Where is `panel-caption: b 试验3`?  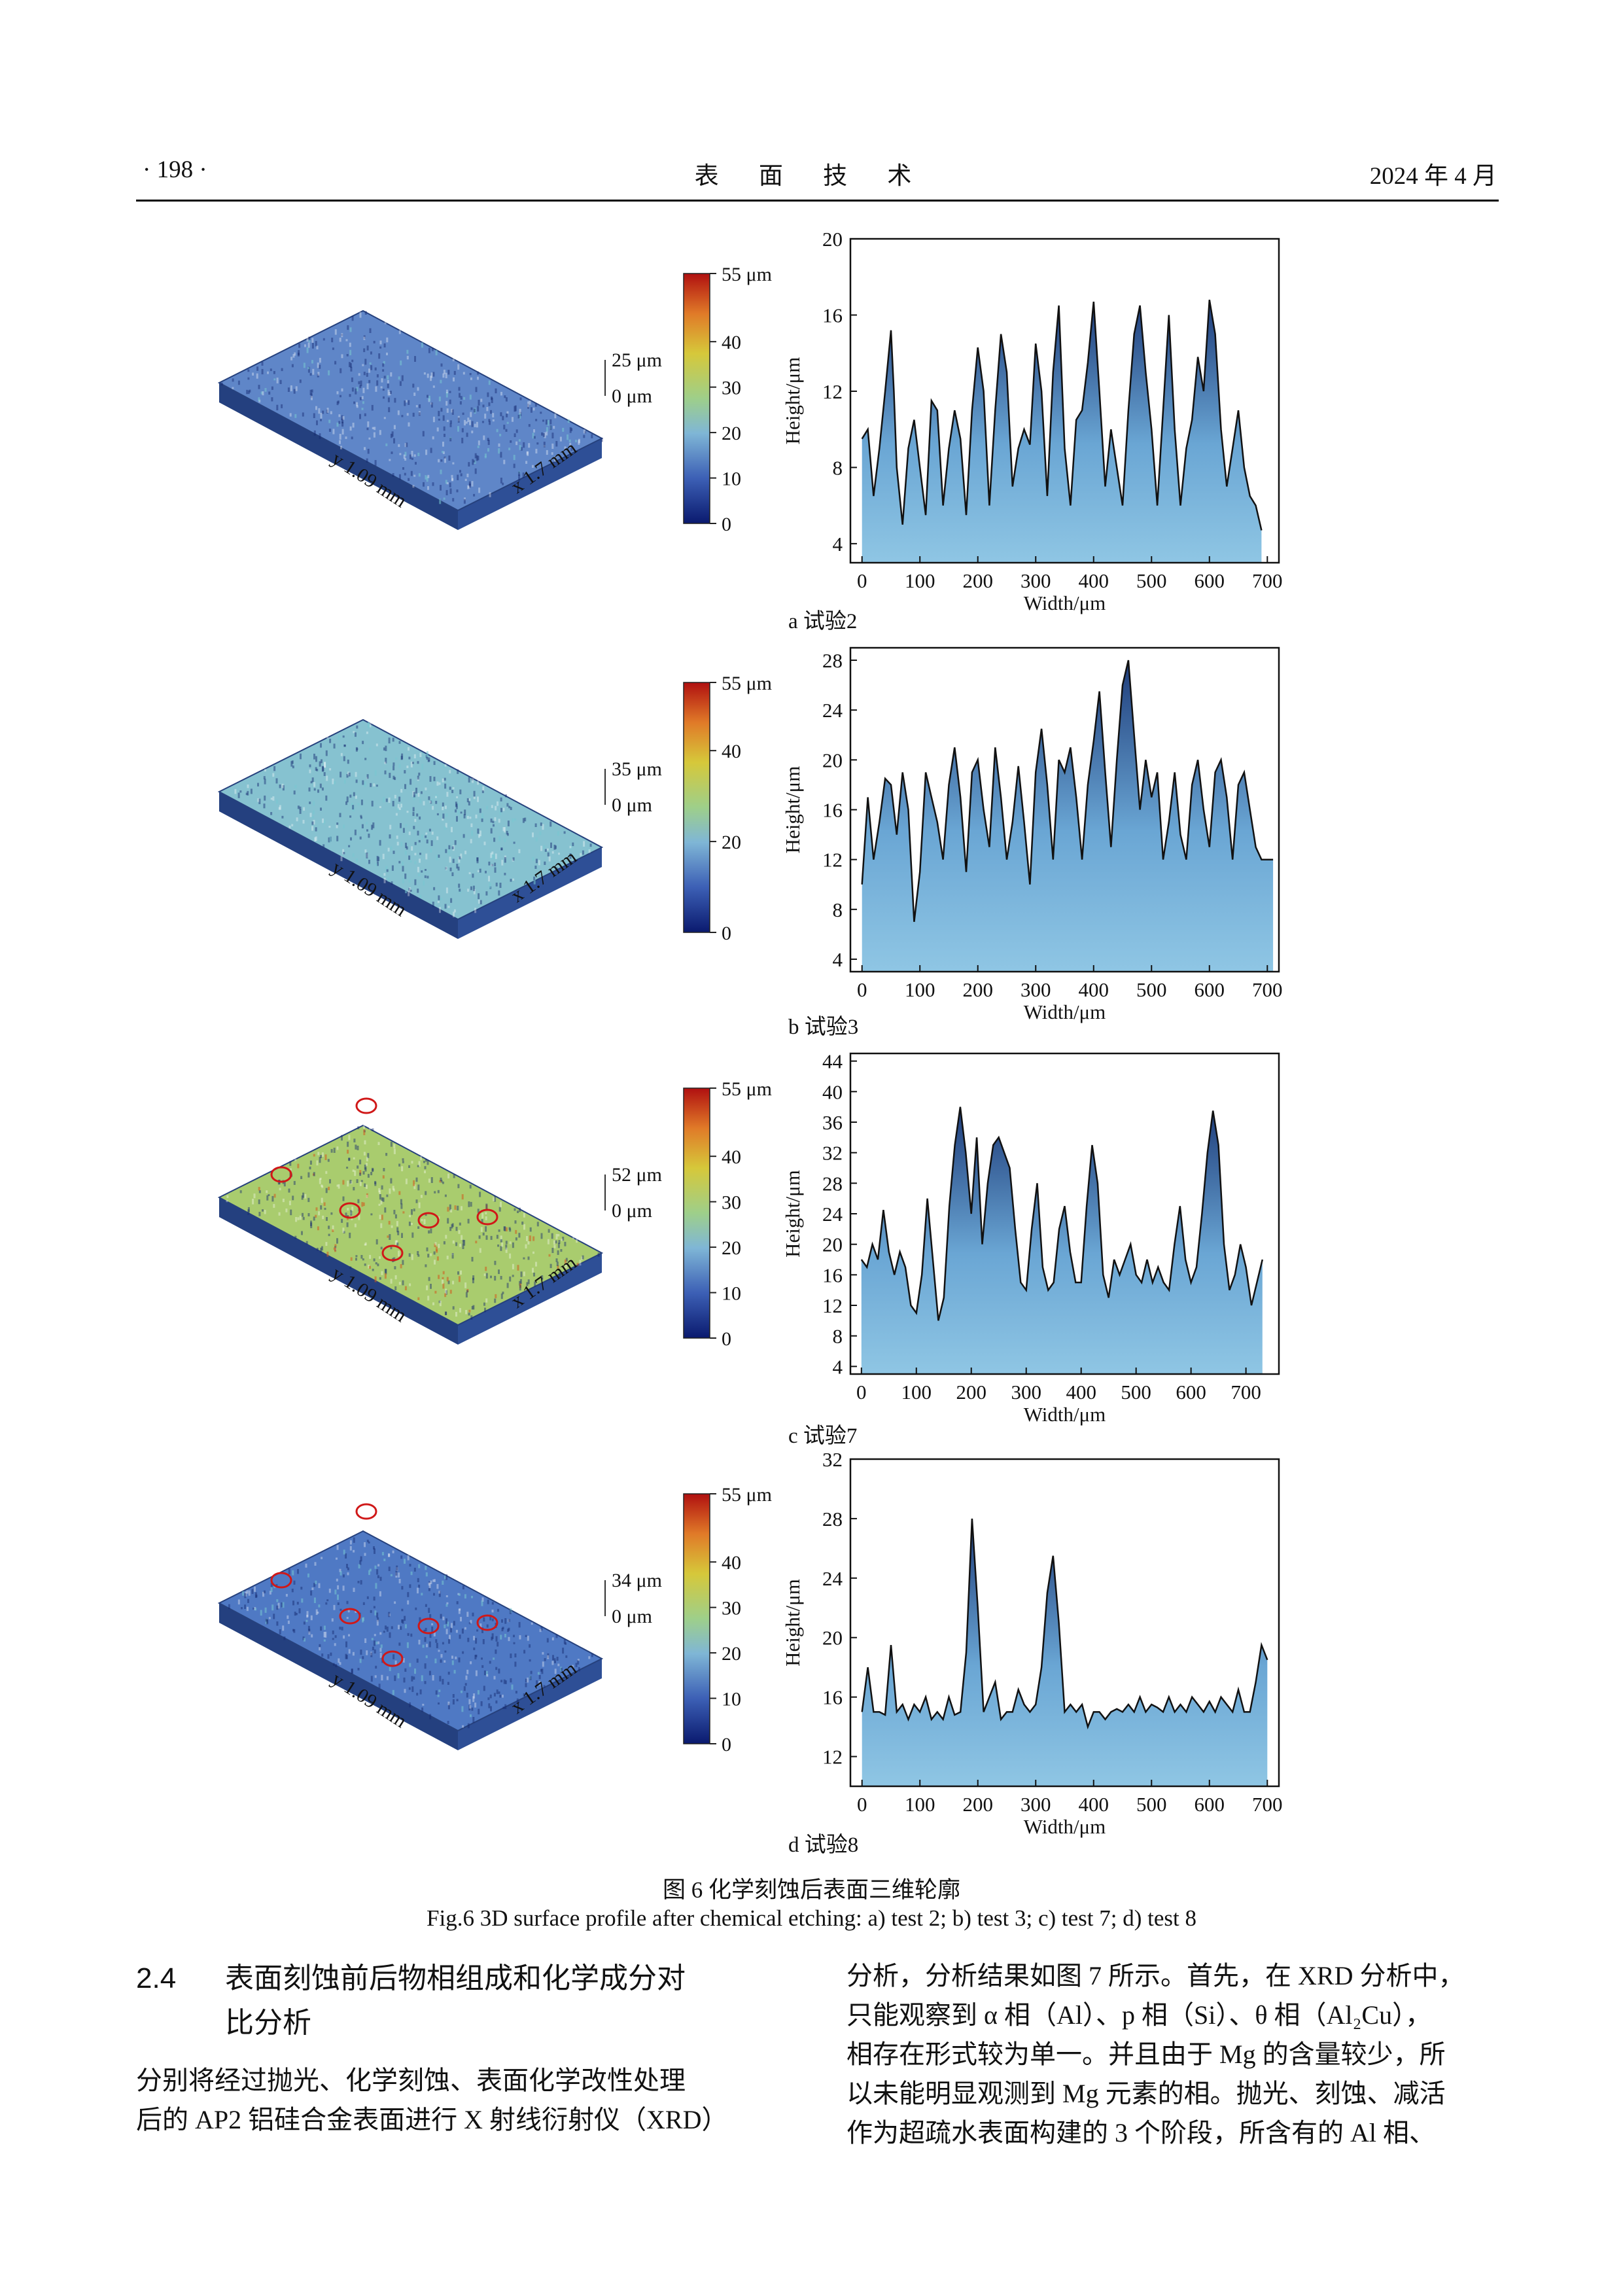
panel-caption: b 试验3 is located at coordinates (823, 1027).